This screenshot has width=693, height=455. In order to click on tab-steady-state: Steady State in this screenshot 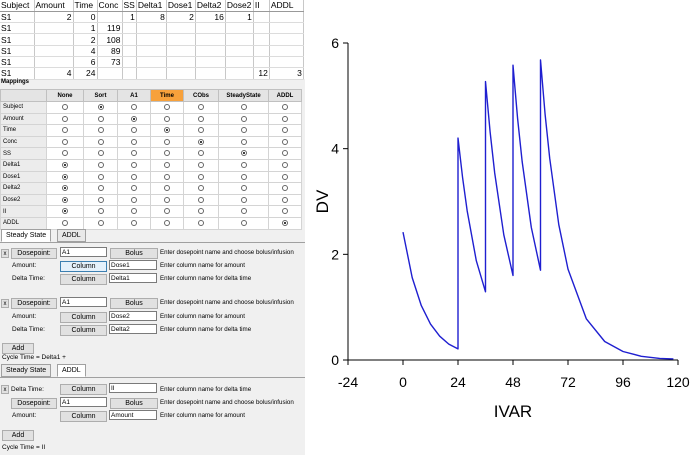, I will do `click(26, 235)`.